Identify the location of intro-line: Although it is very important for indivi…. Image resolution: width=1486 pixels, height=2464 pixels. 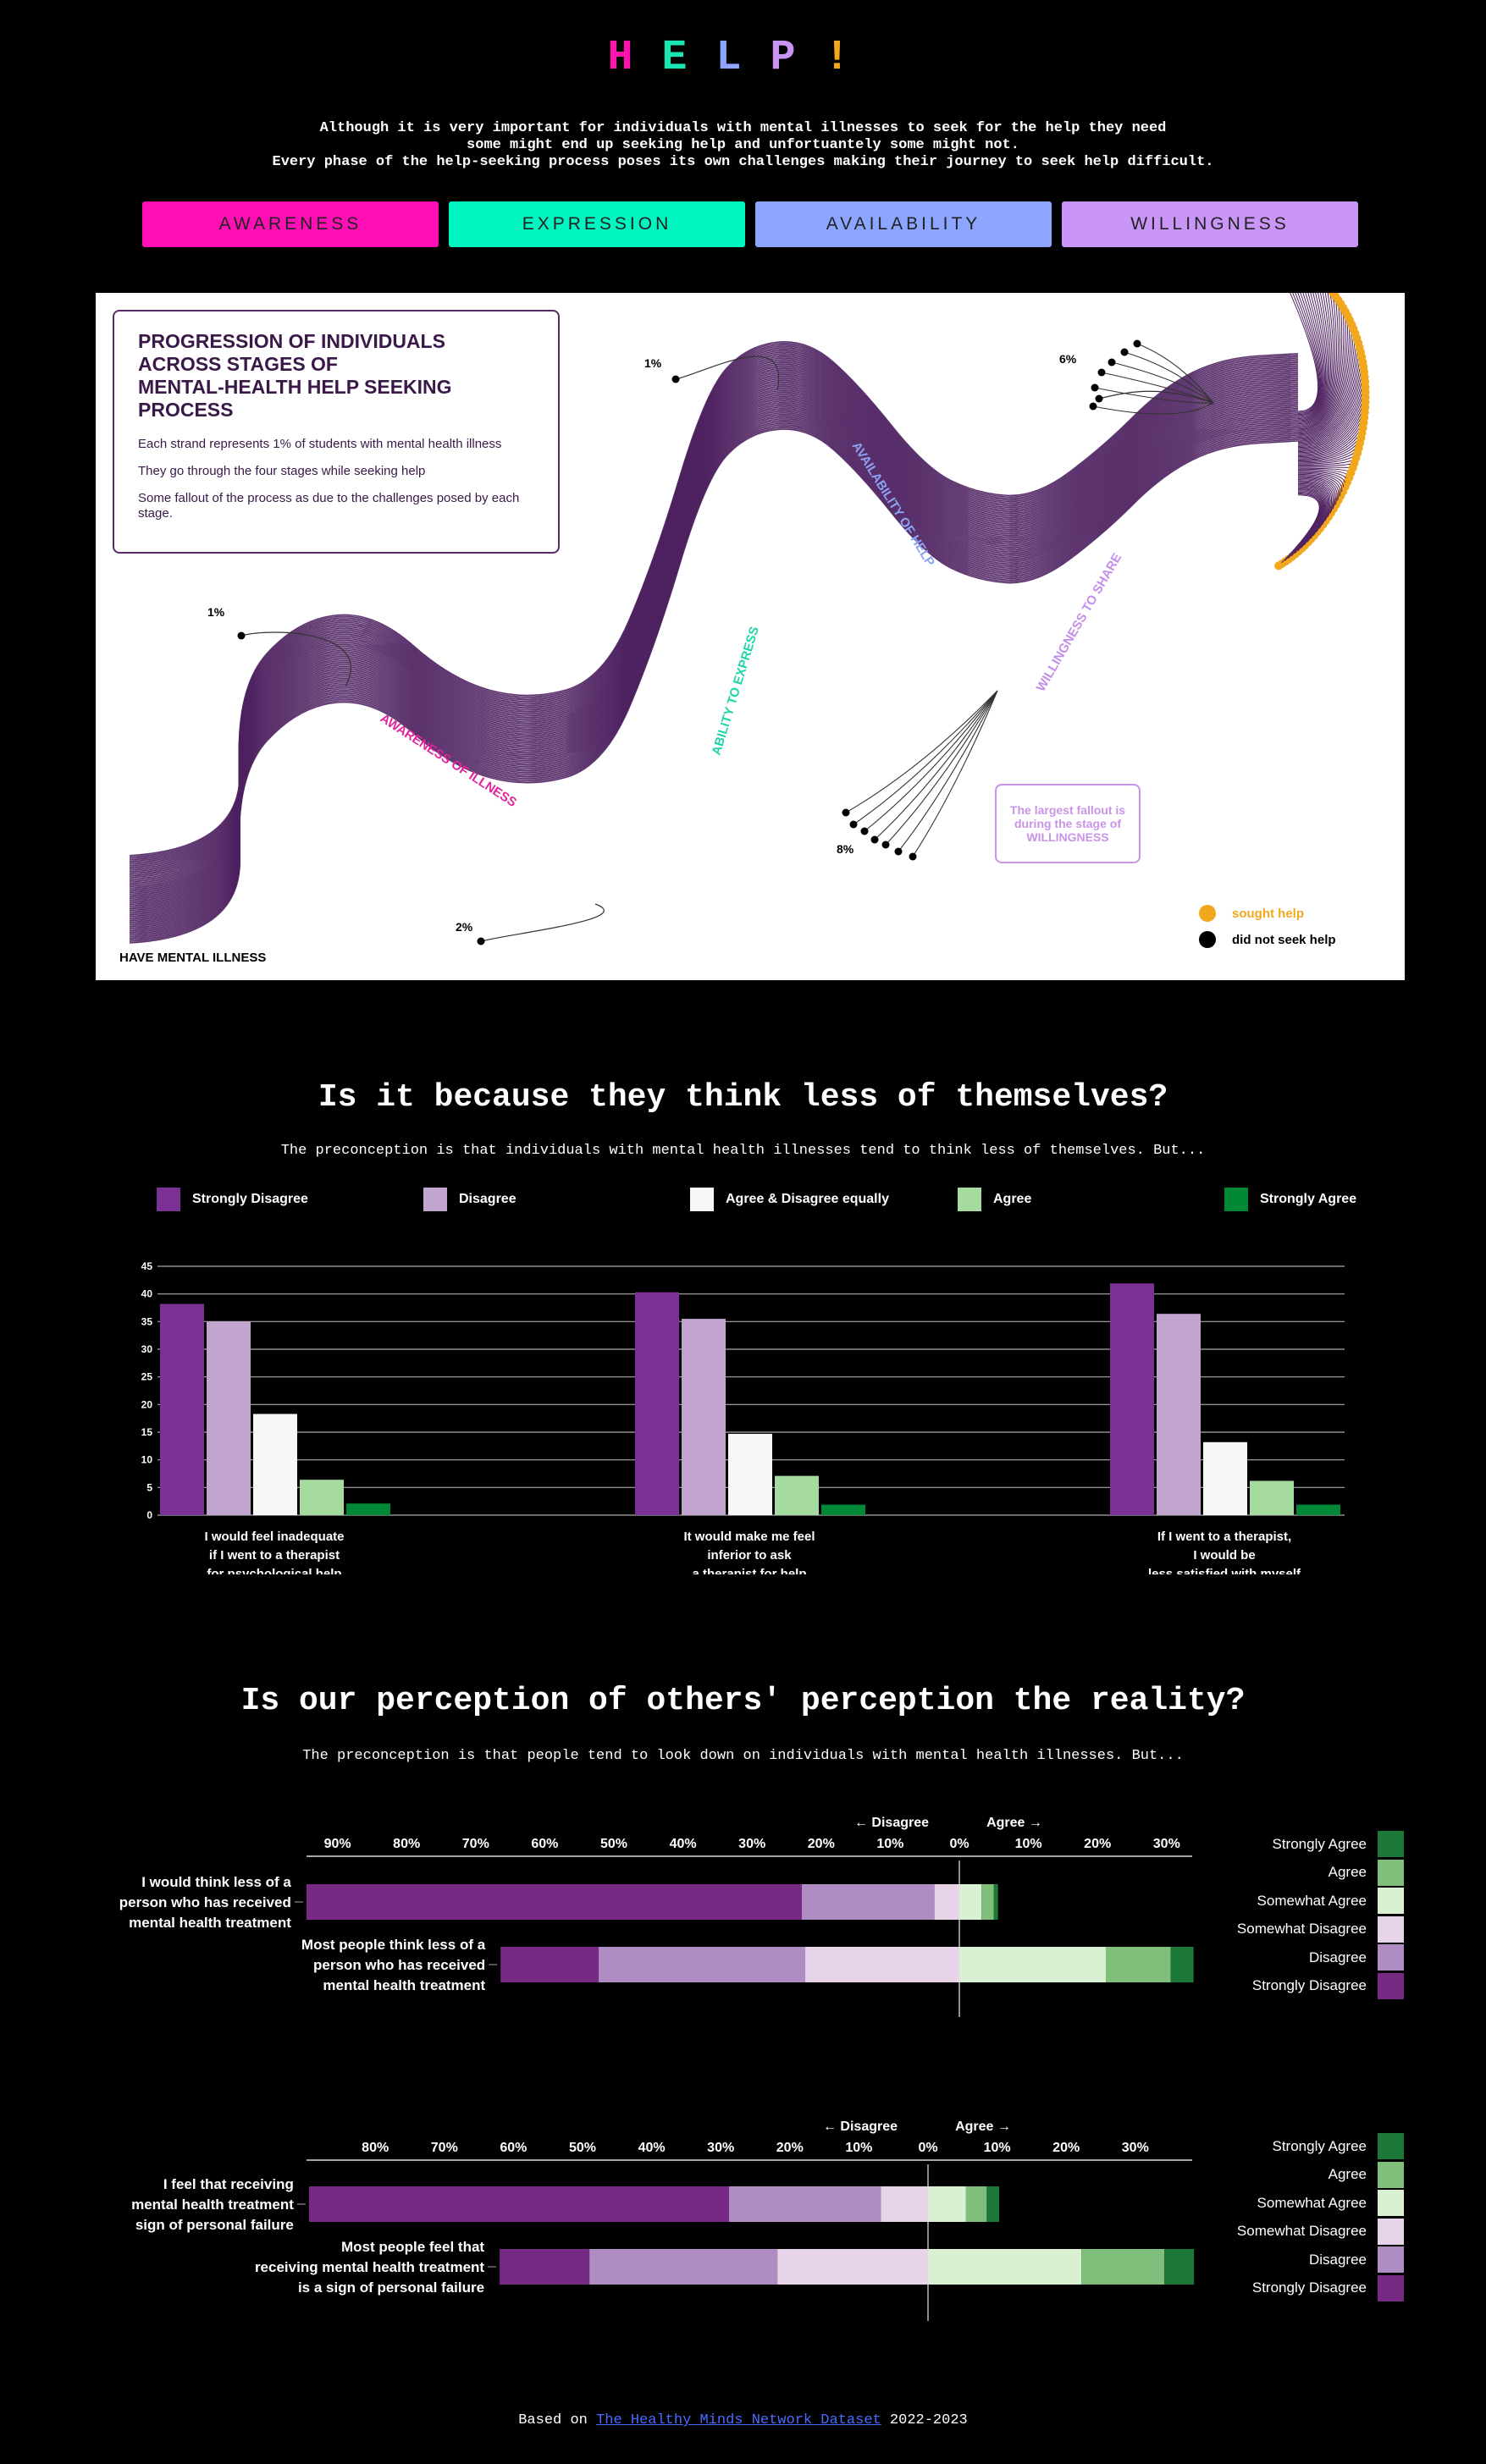
(743, 128).